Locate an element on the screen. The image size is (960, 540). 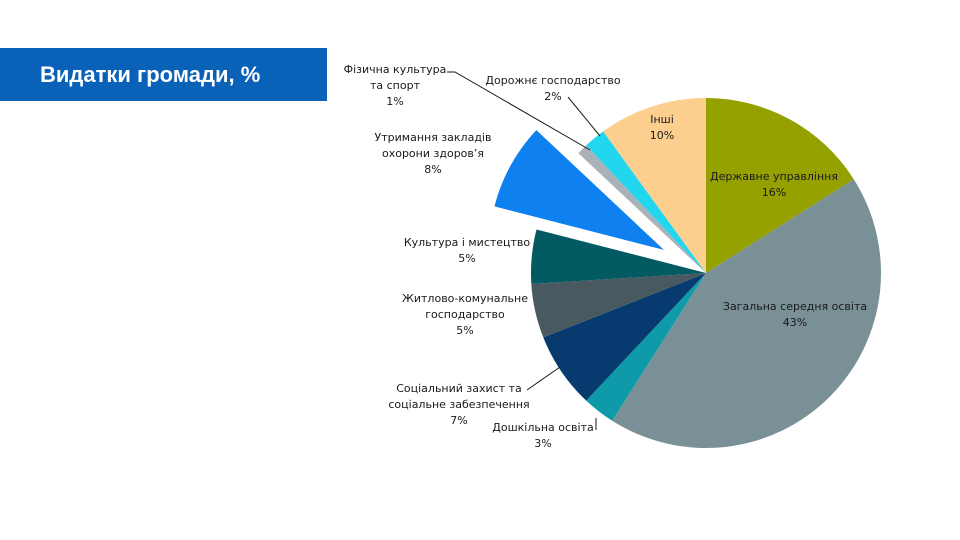
slice-name-label: Інші is located at coordinates (662, 119).